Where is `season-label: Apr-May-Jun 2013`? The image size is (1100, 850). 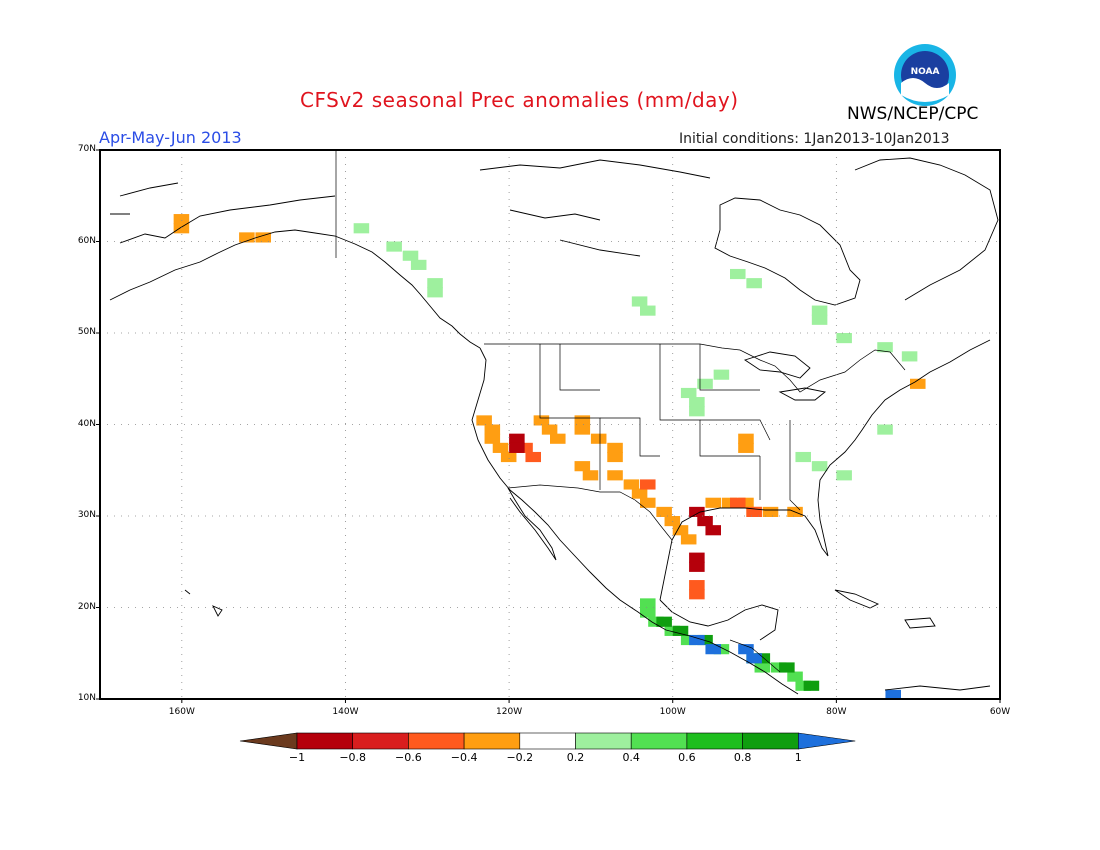 season-label: Apr-May-Jun 2013 is located at coordinates (170, 137).